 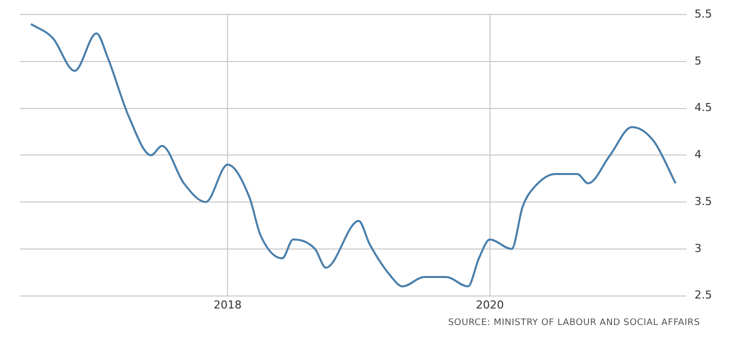 I want to click on x-tick-label: 2018, so click(x=228, y=305).